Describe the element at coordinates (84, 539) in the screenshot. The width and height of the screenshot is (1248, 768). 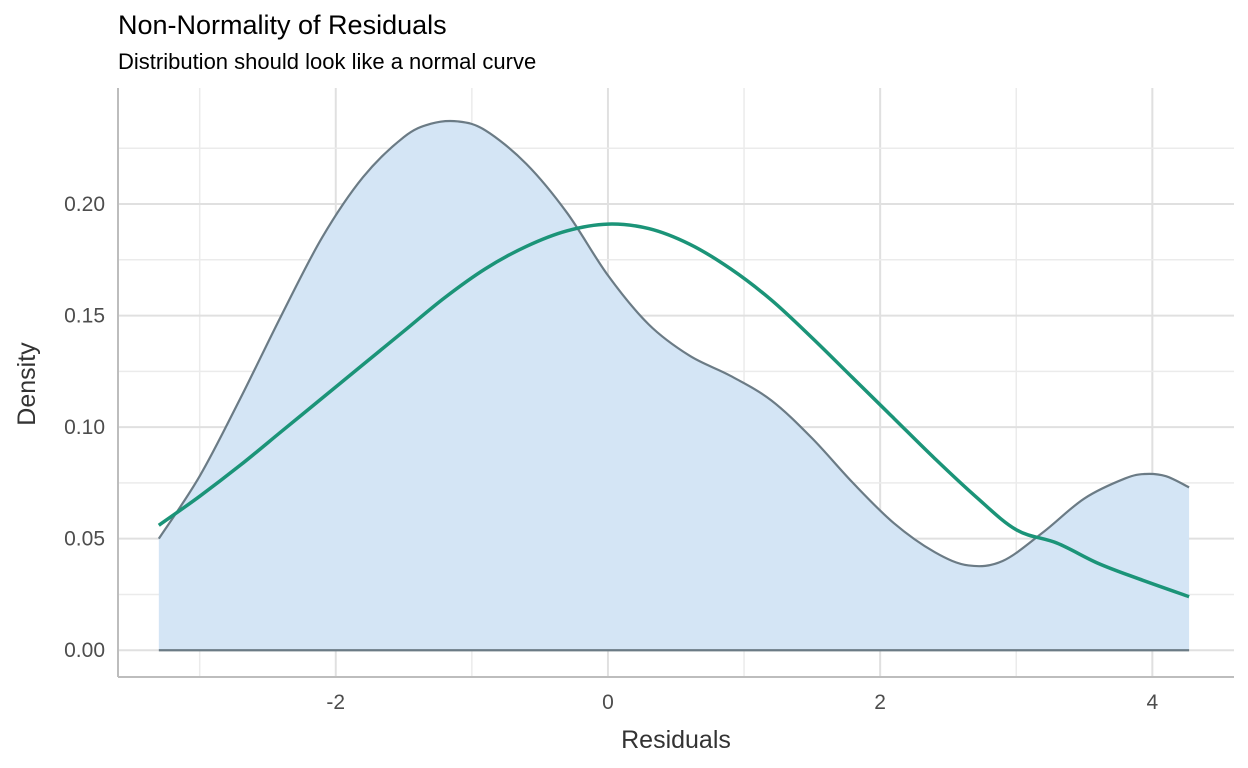
I see `y-tick-label: 0.05` at that location.